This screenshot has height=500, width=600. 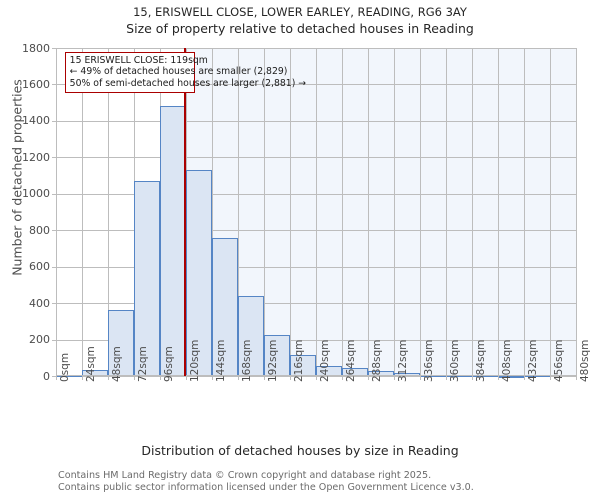 What do you see at coordinates (39, 230) in the screenshot?
I see `y-axis-tick-label: 800` at bounding box center [39, 230].